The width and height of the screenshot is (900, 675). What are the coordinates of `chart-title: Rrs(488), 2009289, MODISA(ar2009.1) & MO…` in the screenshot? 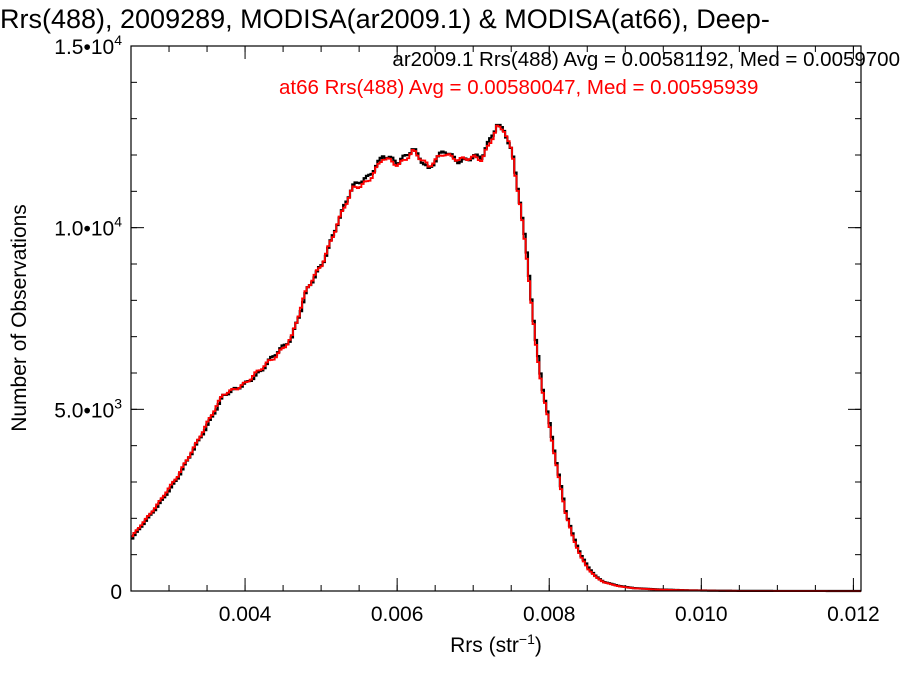 It's located at (385, 19).